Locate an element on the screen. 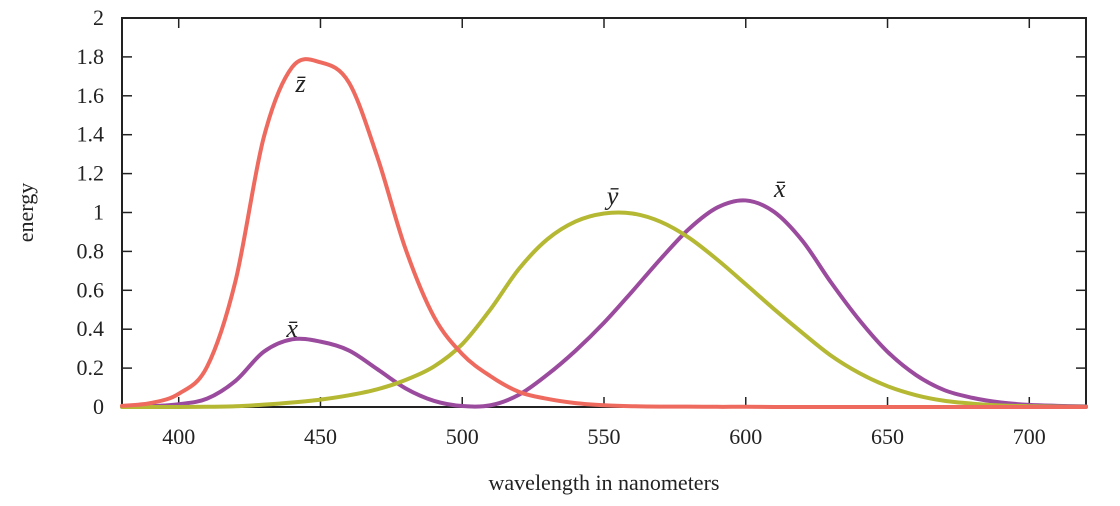 The image size is (1120, 506). x-tick-label: 450 is located at coordinates (320, 436).